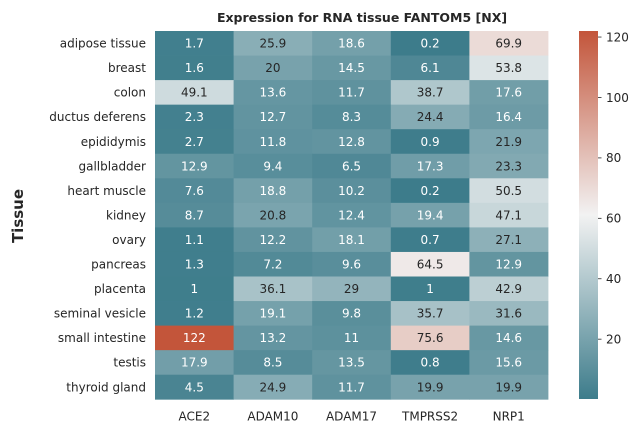 This screenshot has height=433, width=641. Describe the element at coordinates (194, 338) in the screenshot. I see `cell-value-label: 122` at that location.